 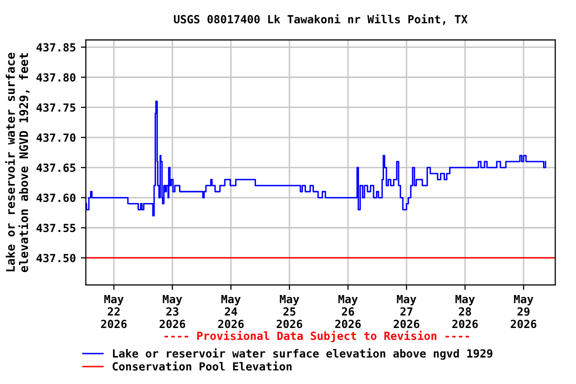 What do you see at coordinates (302, 354) in the screenshot?
I see `legend-label: Lake or reservoir water surface elevation above ngvd 1929` at bounding box center [302, 354].